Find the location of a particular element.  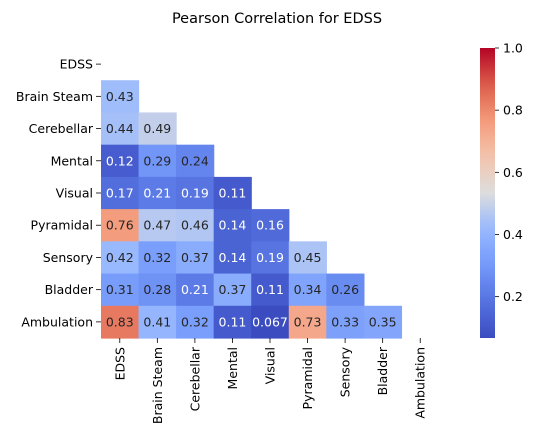

y-tick-label: EDSS is located at coordinates (76, 64).